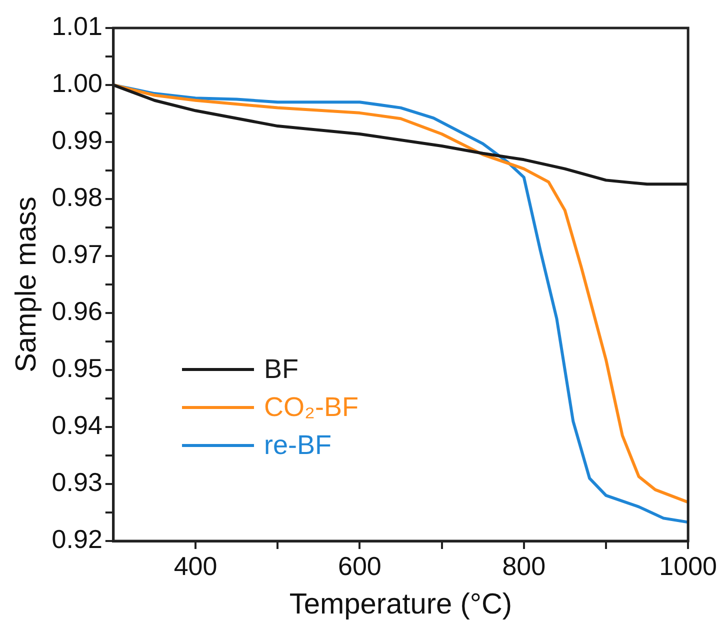  I want to click on x-tick-label: 600, so click(360, 565).